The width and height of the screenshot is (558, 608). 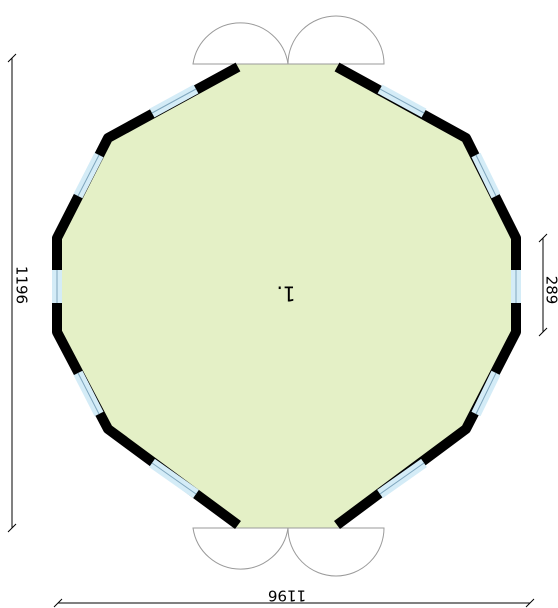 I want to click on dimension-bottom-label: 1196, so click(x=287, y=596).